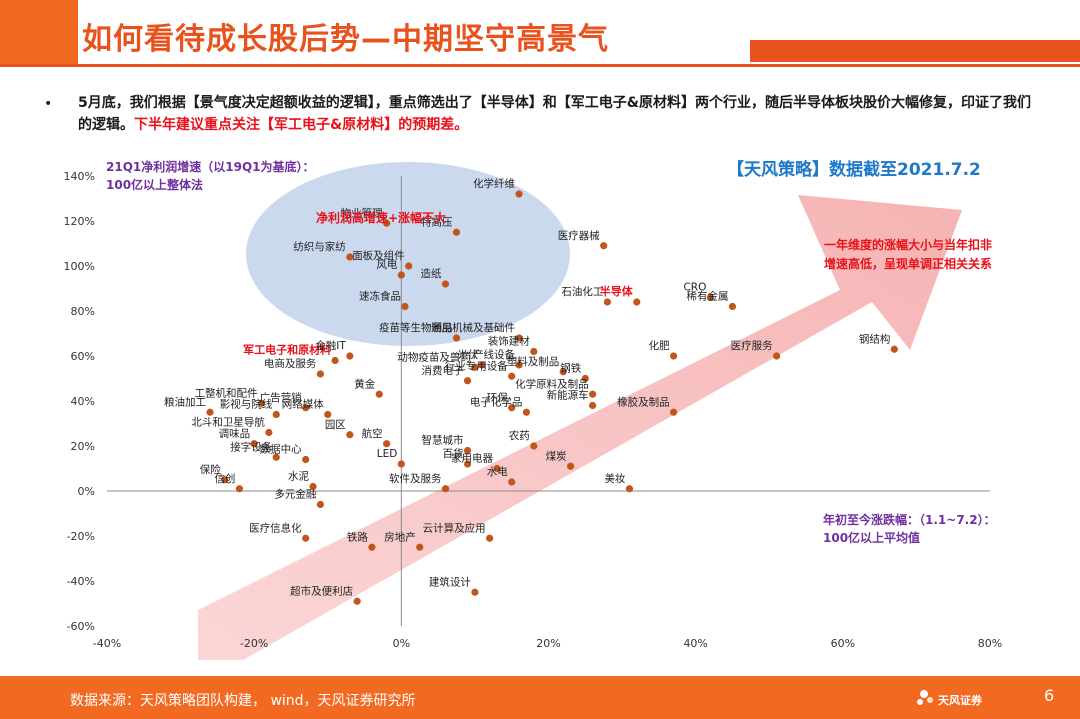  What do you see at coordinates (909, 519) in the screenshot?
I see `x-axis-note-line1: 年初至今涨跌幅：（1.1~7.2）：` at bounding box center [909, 519].